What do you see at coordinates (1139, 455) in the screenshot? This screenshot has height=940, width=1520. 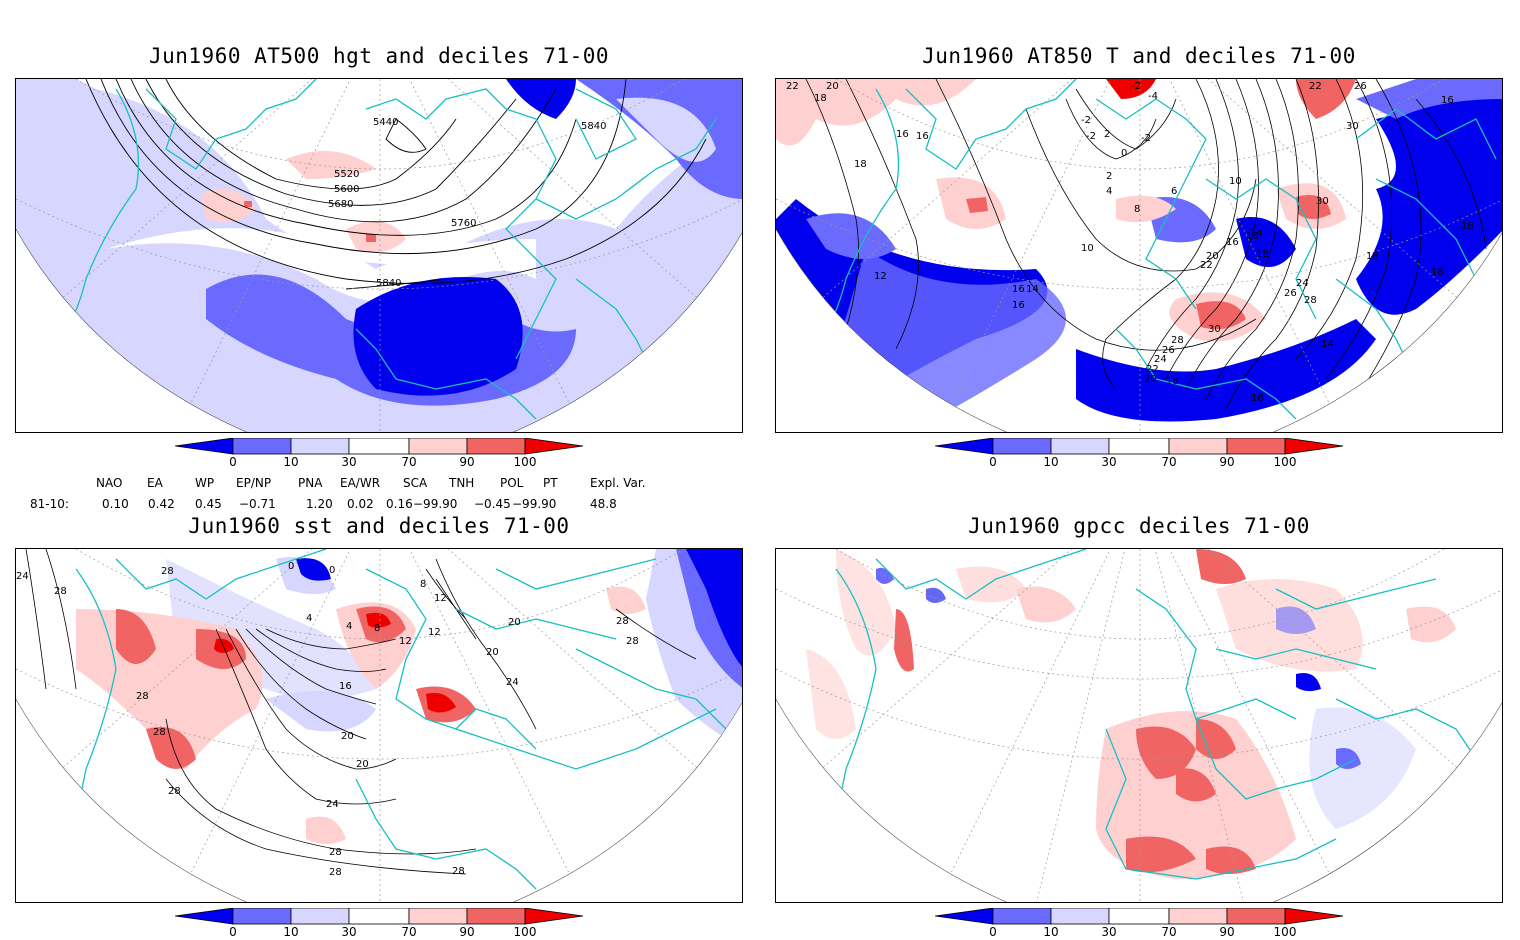 I see `colorbar-at850: 0 10 30 70 90 100` at bounding box center [1139, 455].